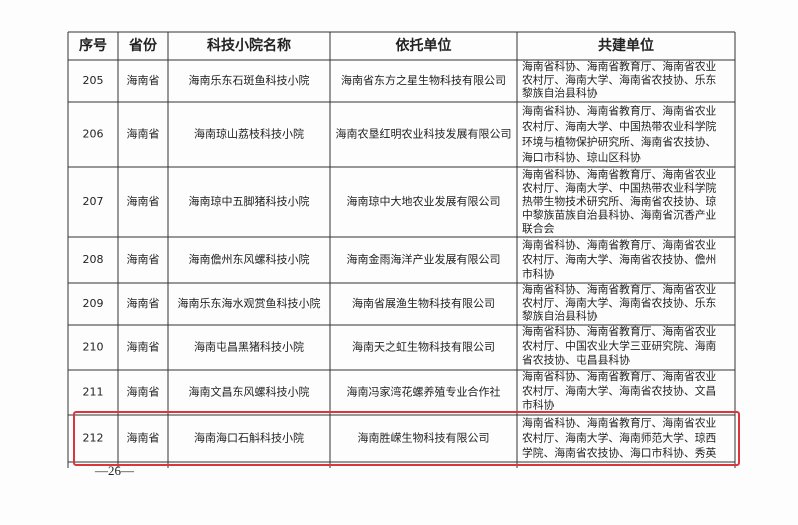 The image size is (798, 525). I want to click on co-unit-line: 农村厅、中国农业大学三亚研究院、海南, so click(619, 345).